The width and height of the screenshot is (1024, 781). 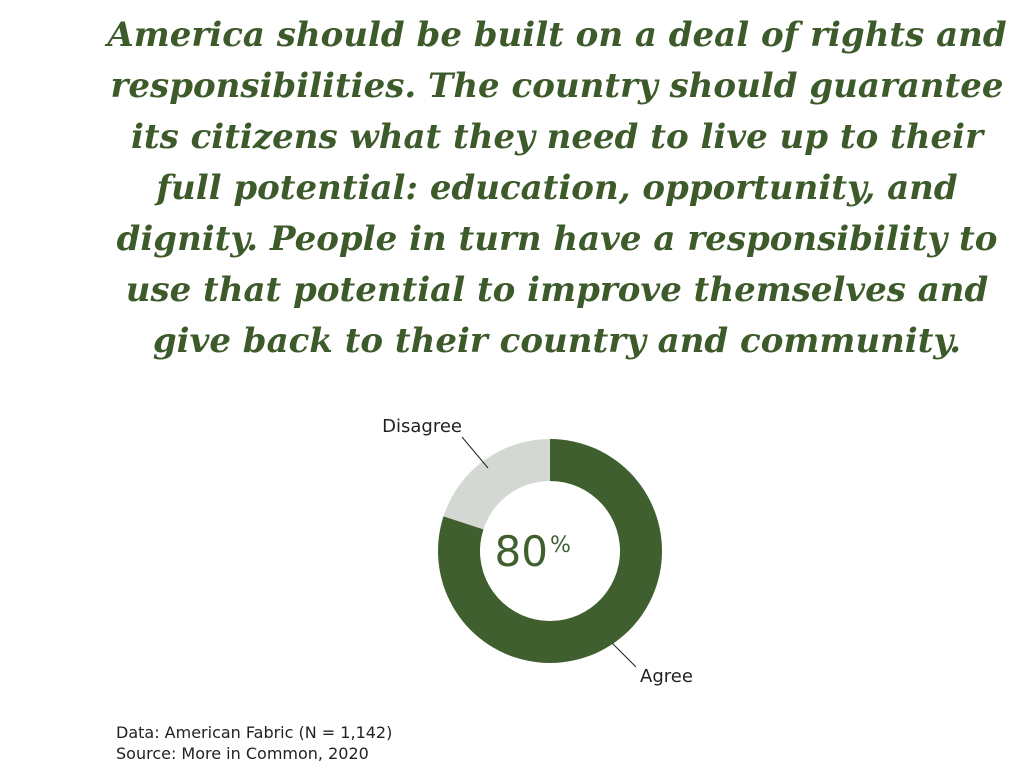 What do you see at coordinates (254, 732) in the screenshot?
I see `note: Data: American Fabric (N = 1,142)` at bounding box center [254, 732].